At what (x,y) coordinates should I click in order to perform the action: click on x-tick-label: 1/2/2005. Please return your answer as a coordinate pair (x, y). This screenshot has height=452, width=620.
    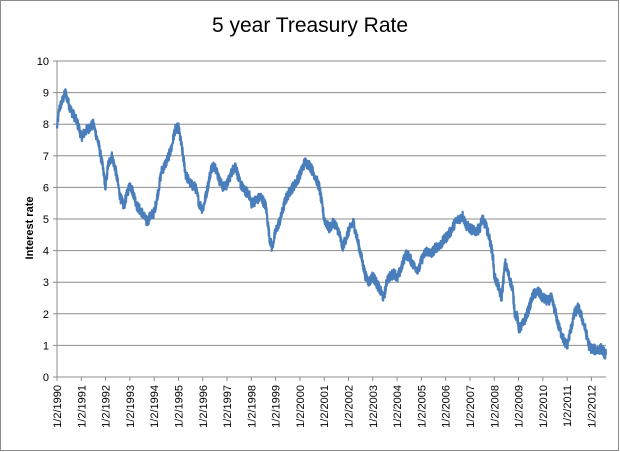
    Looking at the image, I should click on (422, 406).